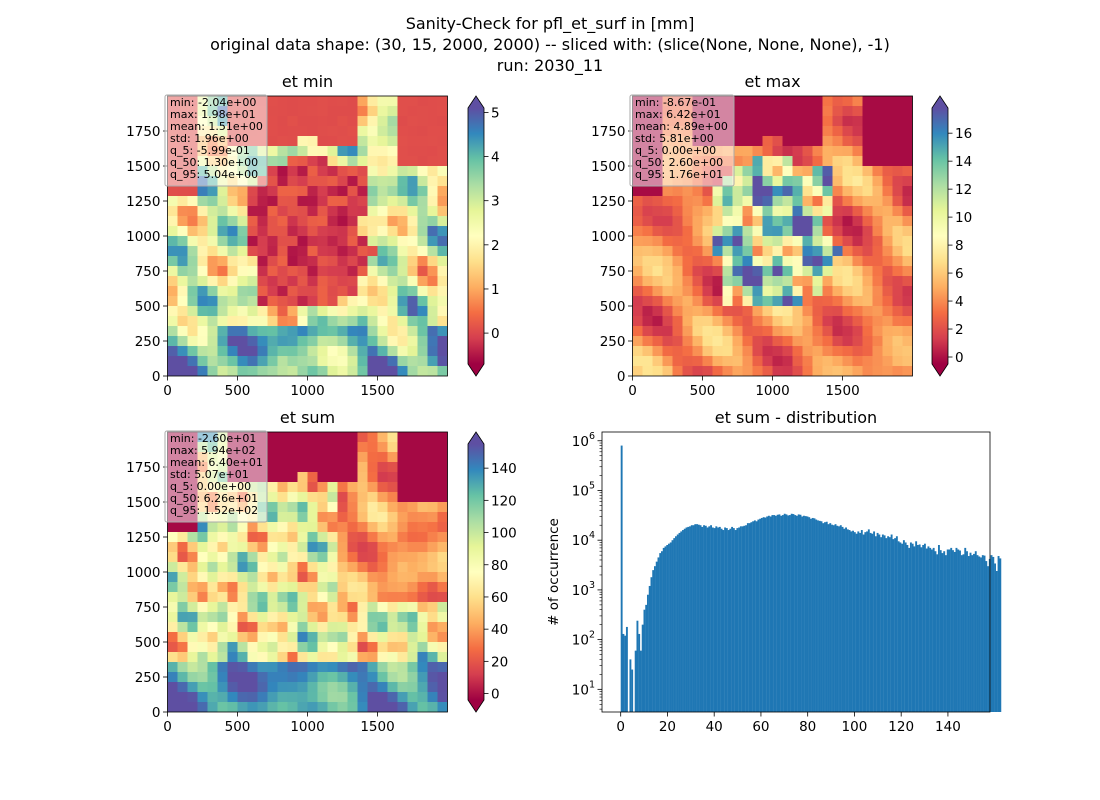 The image size is (1100, 800). What do you see at coordinates (807, 727) in the screenshot?
I see `x-tick-label: 80` at bounding box center [807, 727].